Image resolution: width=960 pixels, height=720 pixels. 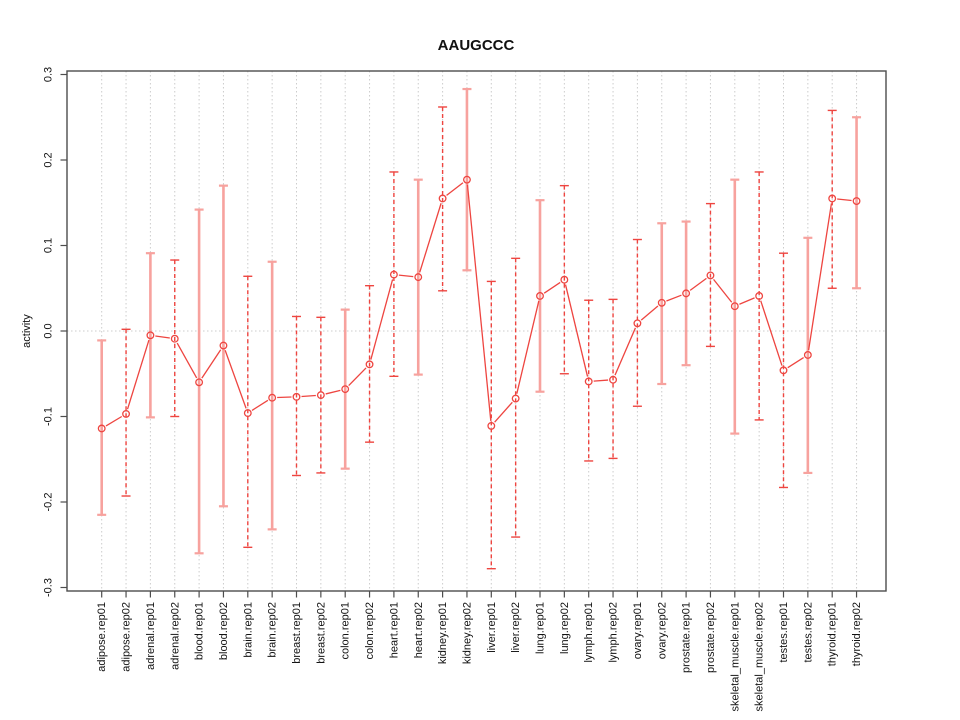 What do you see at coordinates (297, 633) in the screenshot?
I see `x-tick-label: breast.rep01` at bounding box center [297, 633].